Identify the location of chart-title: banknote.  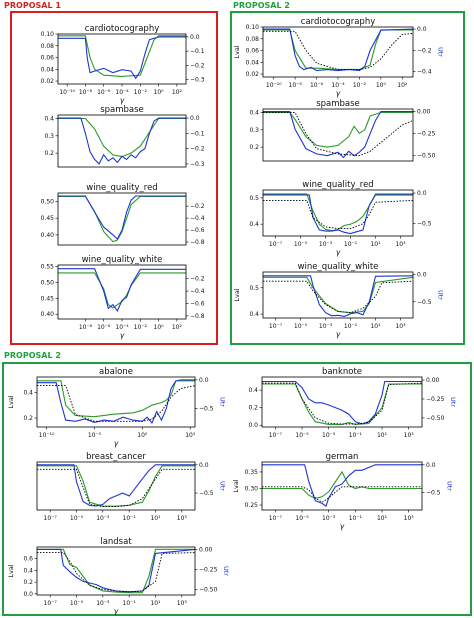
(342, 372).